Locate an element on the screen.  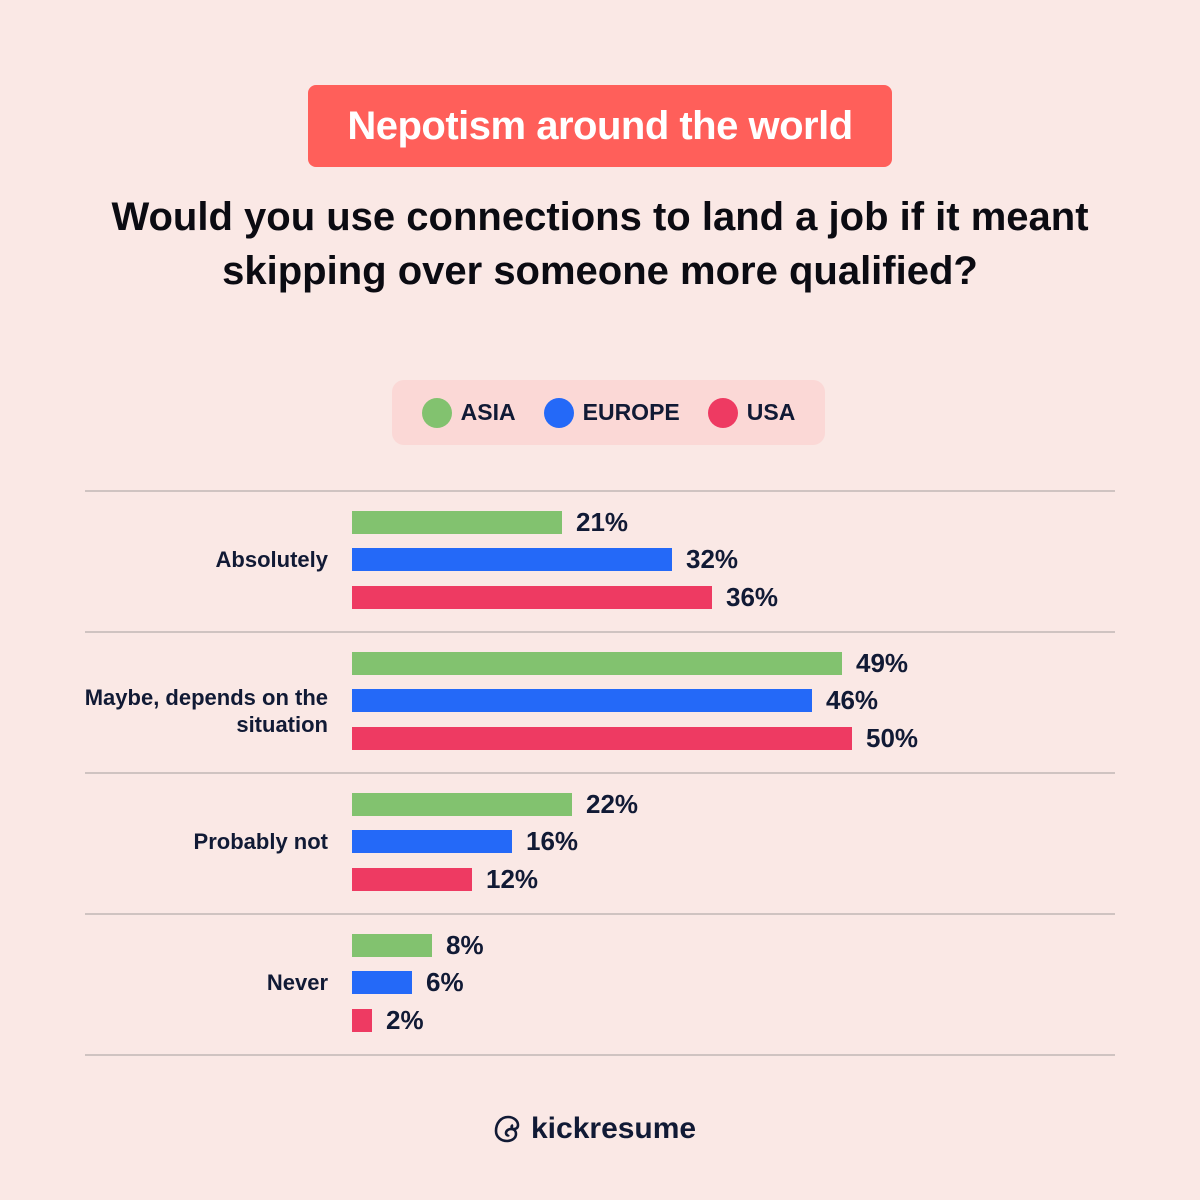
value-label: 50% is located at coordinates (892, 738).